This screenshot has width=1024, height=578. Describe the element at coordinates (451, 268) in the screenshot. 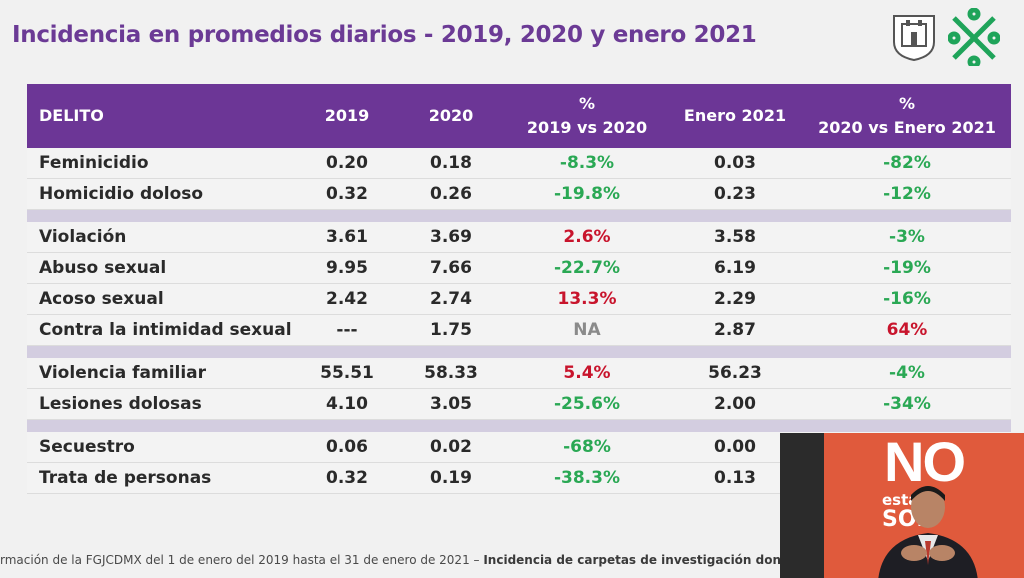

I see `value-2020: 7.66` at that location.